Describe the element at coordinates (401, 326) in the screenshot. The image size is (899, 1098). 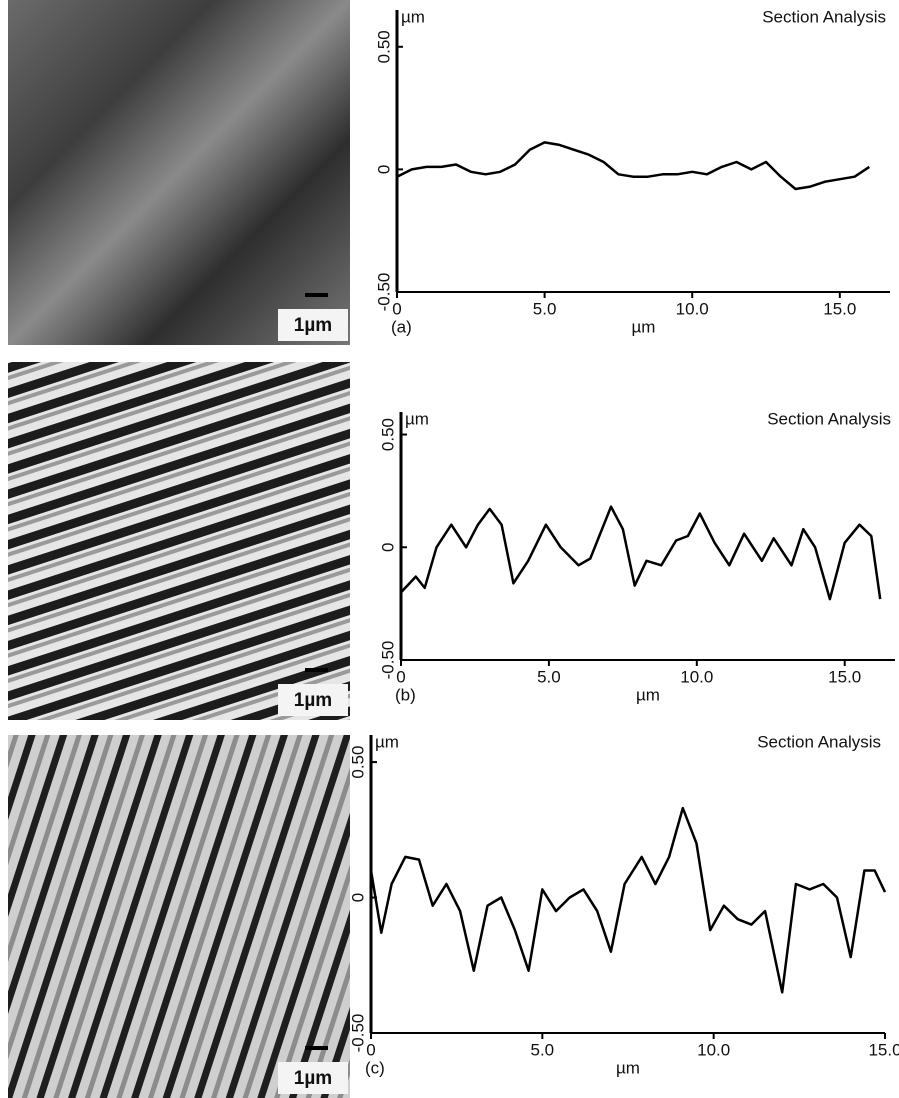
I see `panel-label: (a)` at that location.